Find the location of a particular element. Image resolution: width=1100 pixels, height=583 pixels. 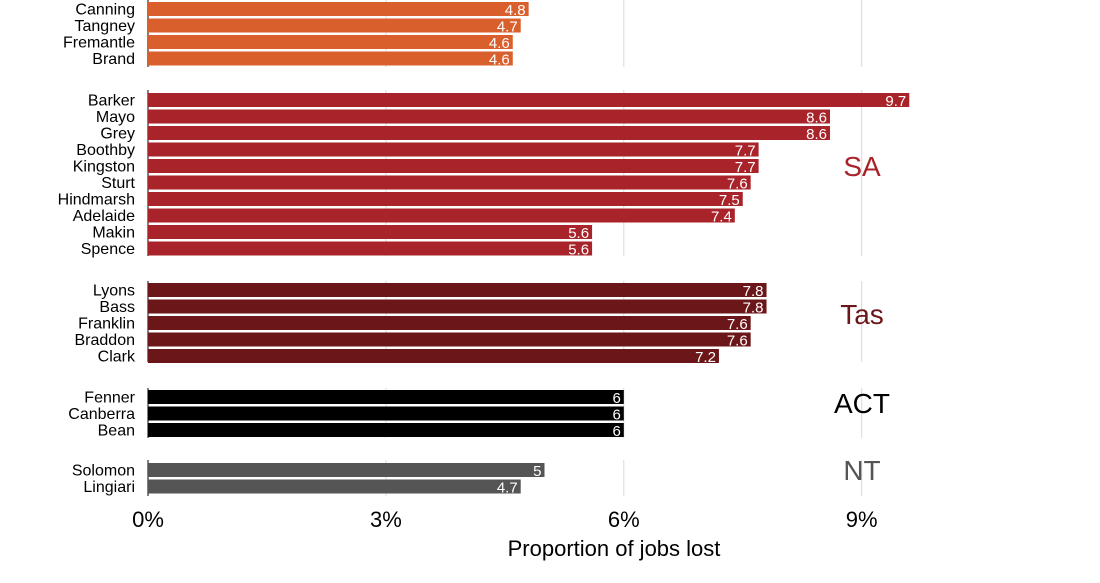

bar-group: Fenner 6 Canberra 6 Bean 6 ACT is located at coordinates (479, 414).